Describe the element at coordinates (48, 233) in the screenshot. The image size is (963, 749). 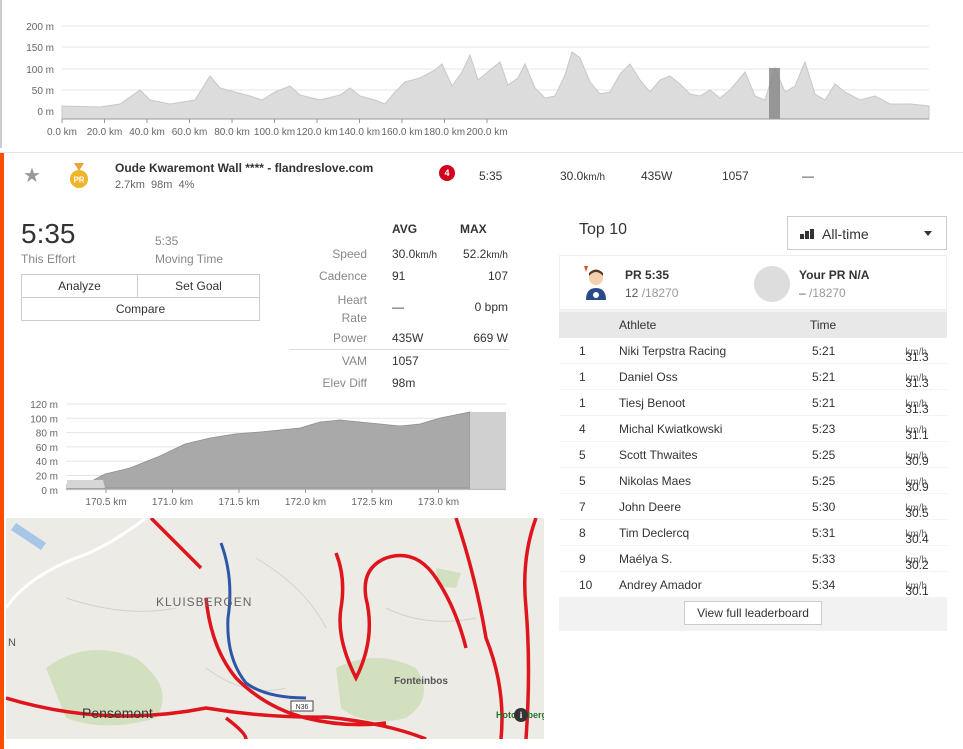
I see `effort-time: 5:35` at that location.